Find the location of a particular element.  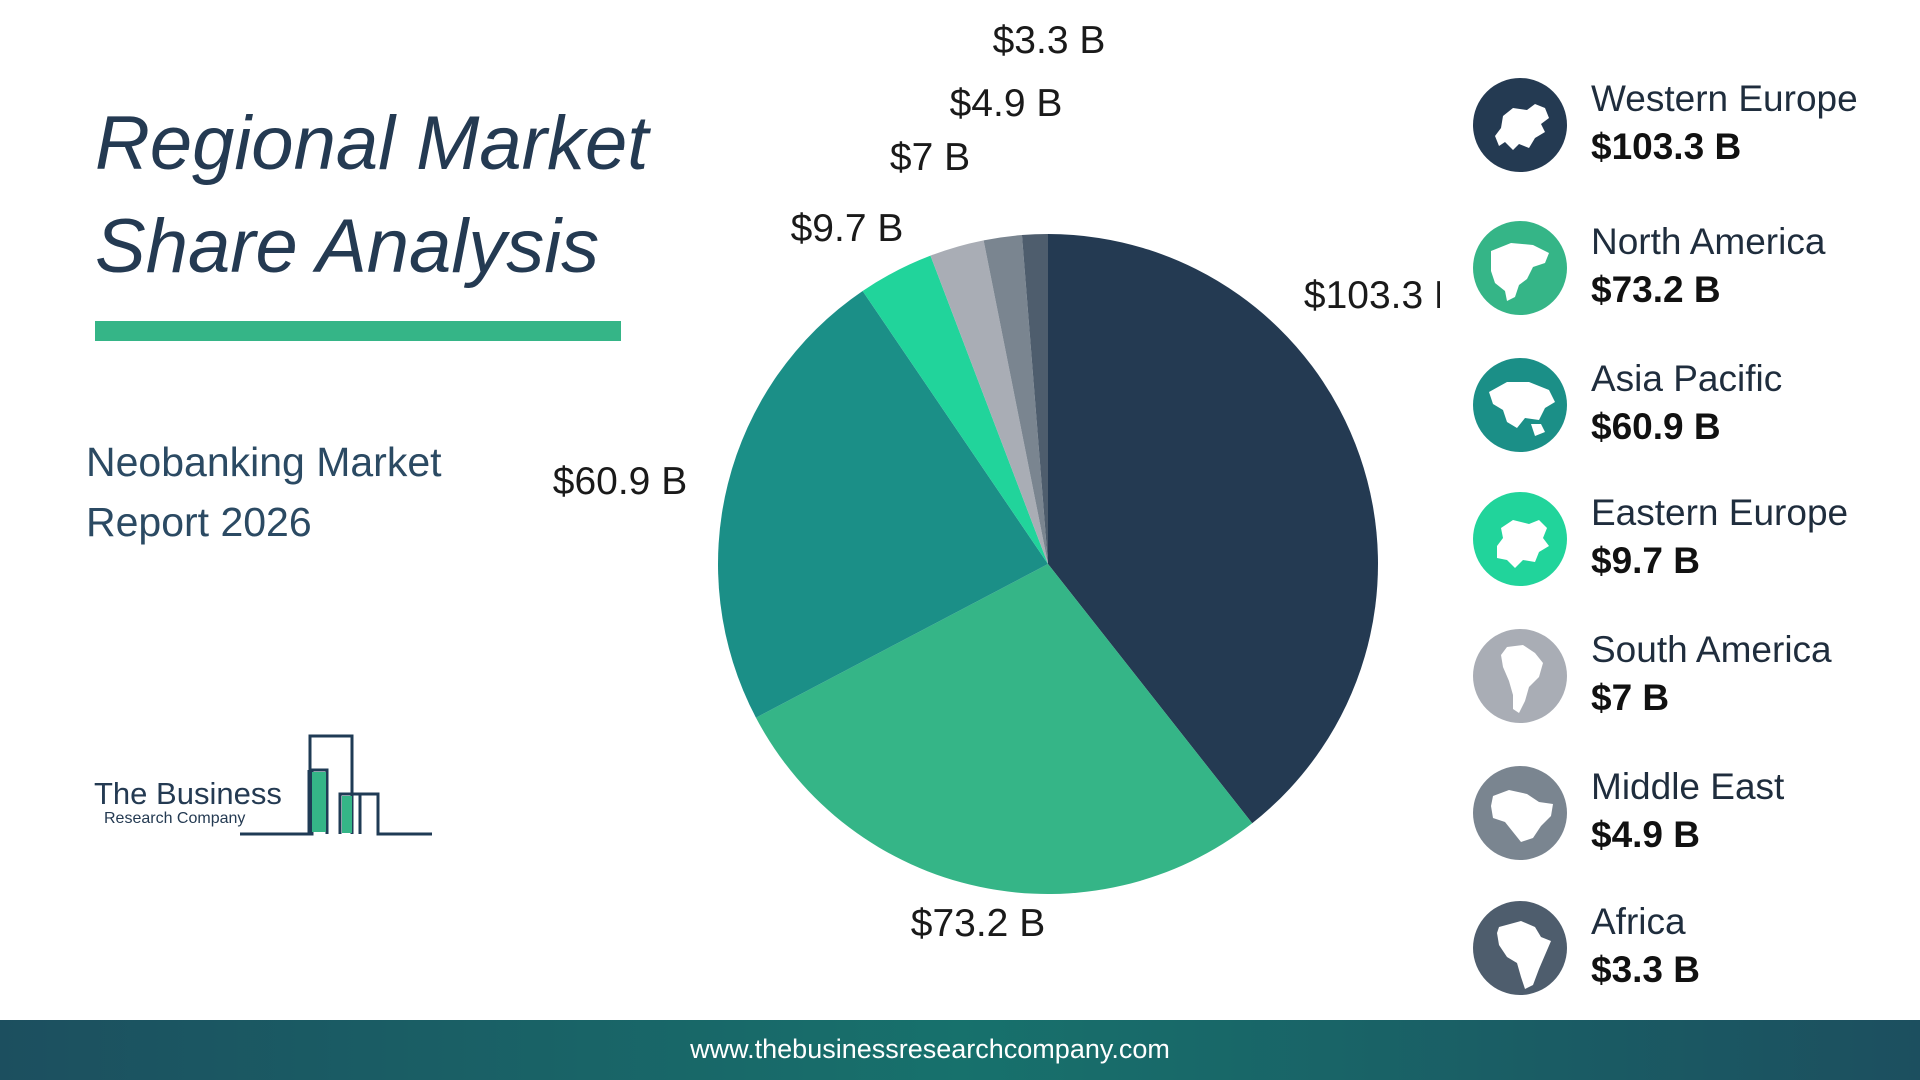

legend-region-value: $9.7 B is located at coordinates (1646, 560).